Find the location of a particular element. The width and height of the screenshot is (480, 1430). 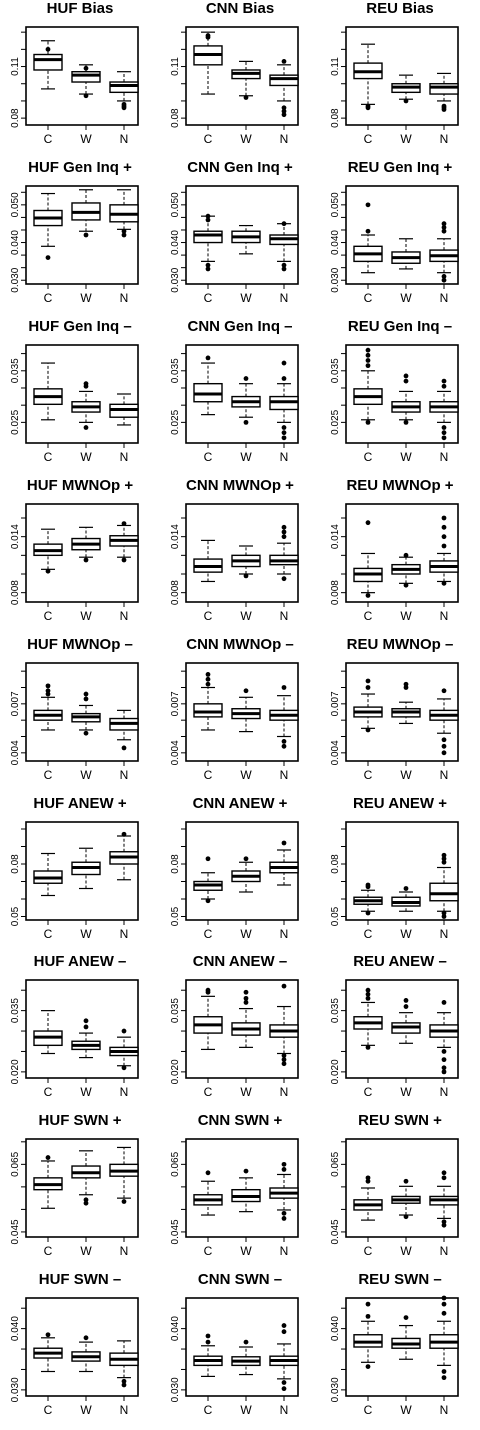

boxplot-panel: CNN SWN – 0.030 0.040 C W N is located at coordinates (240, 1350).